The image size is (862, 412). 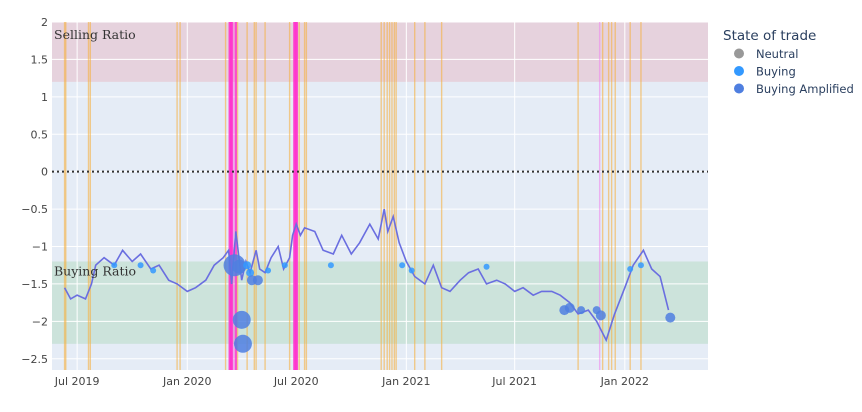 I want to click on y-tick-label: 1.5, so click(x=40, y=59).